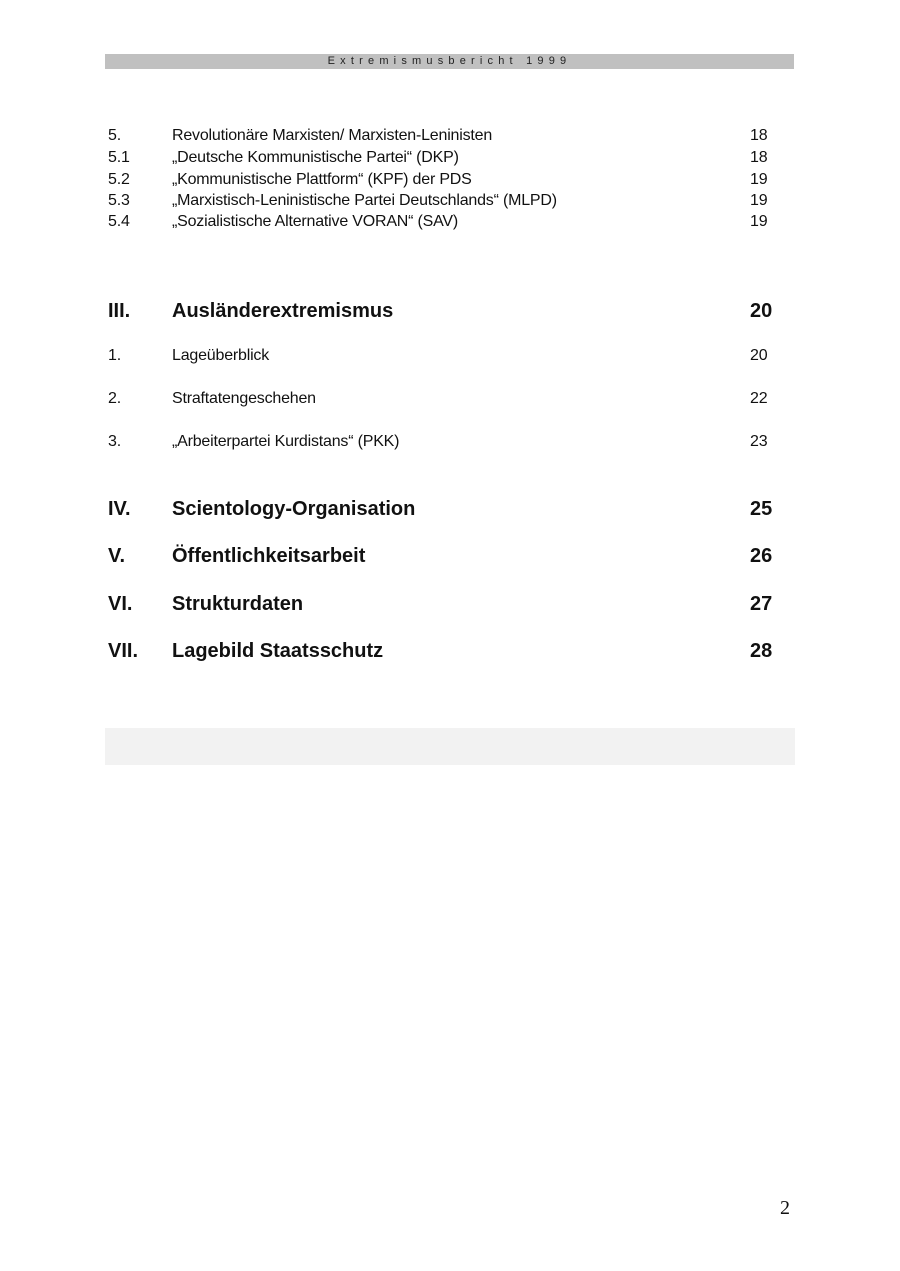  What do you see at coordinates (759, 441) in the screenshot?
I see `toc-page: 23` at bounding box center [759, 441].